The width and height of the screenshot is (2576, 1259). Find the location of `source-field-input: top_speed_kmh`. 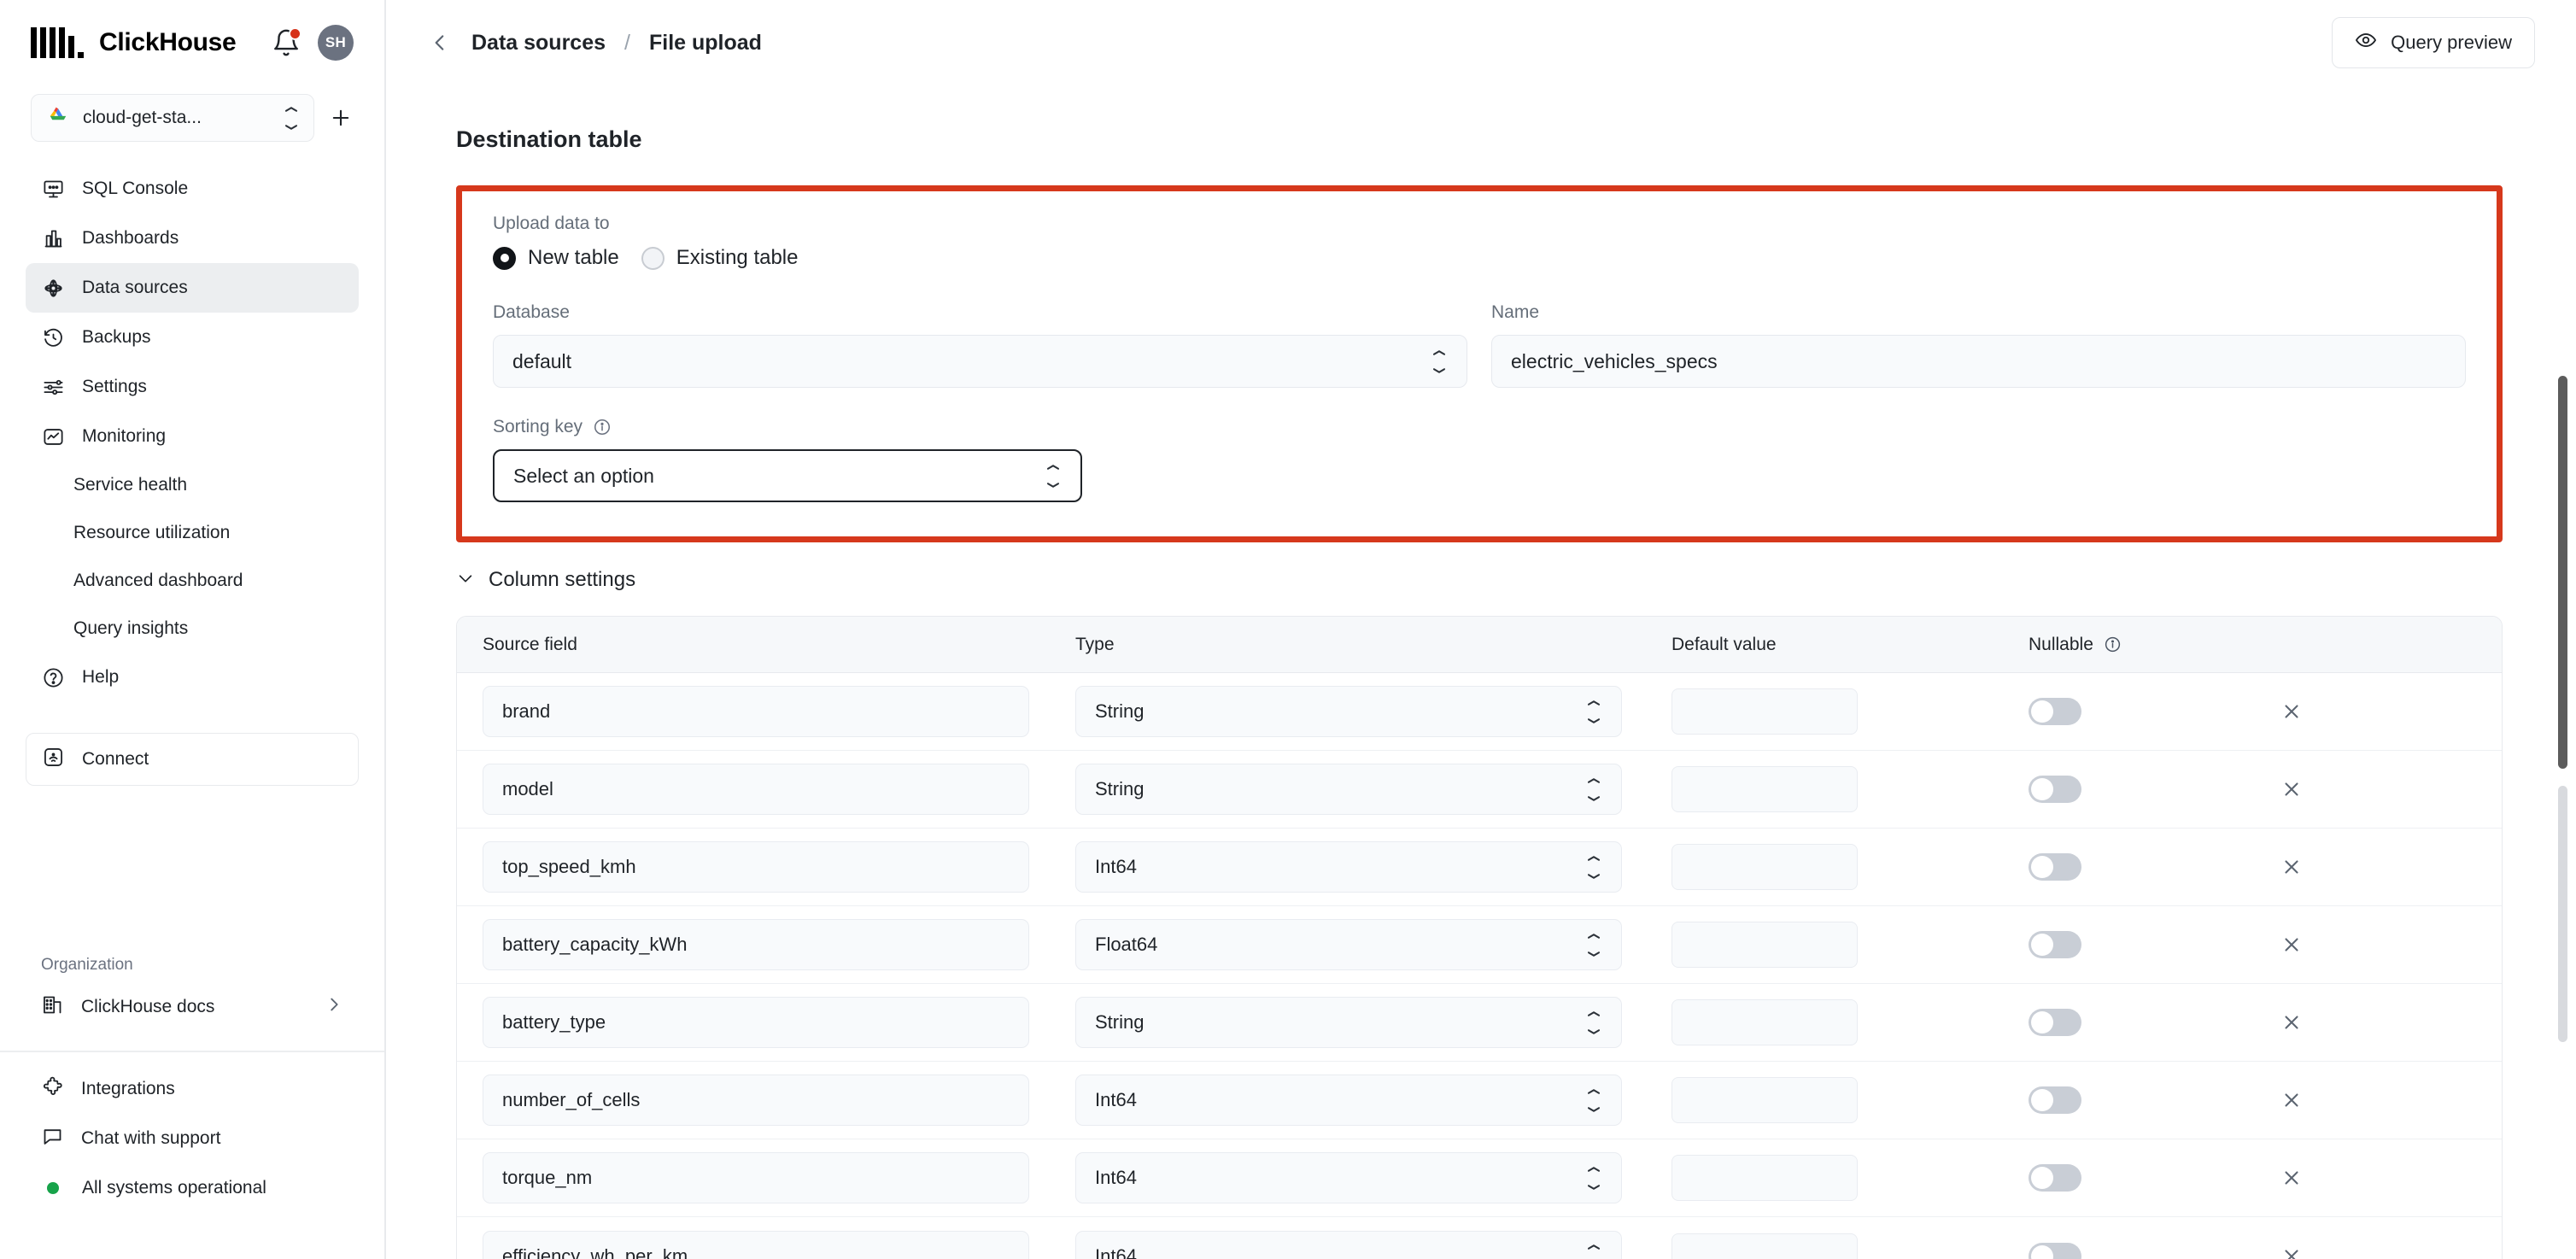

source-field-input: top_speed_kmh is located at coordinates (756, 867).